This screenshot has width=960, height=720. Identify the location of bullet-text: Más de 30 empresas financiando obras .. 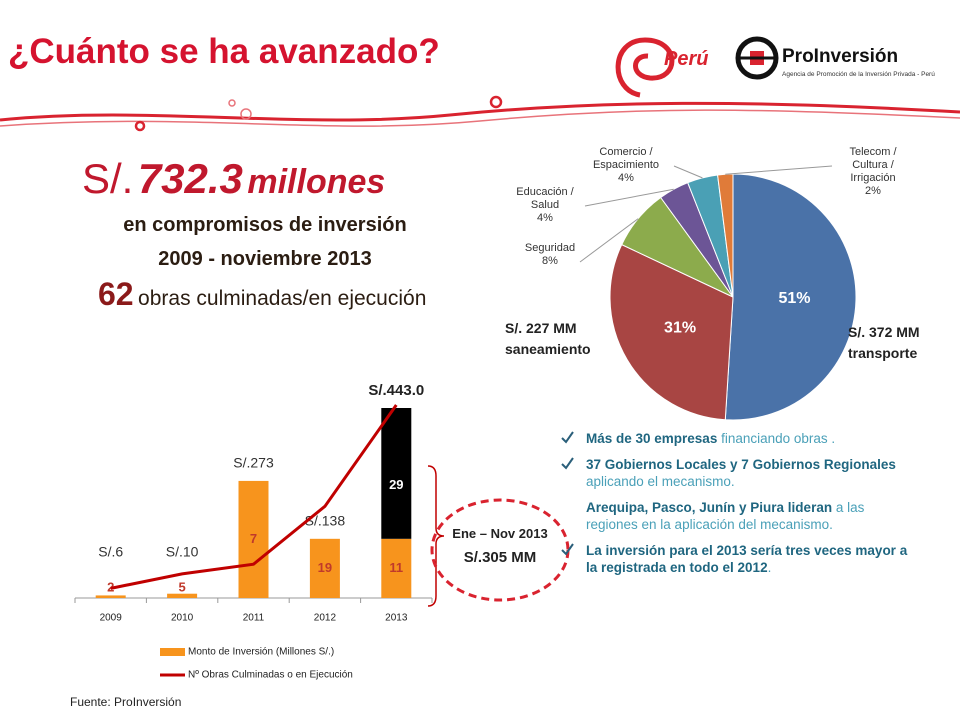
(710, 438).